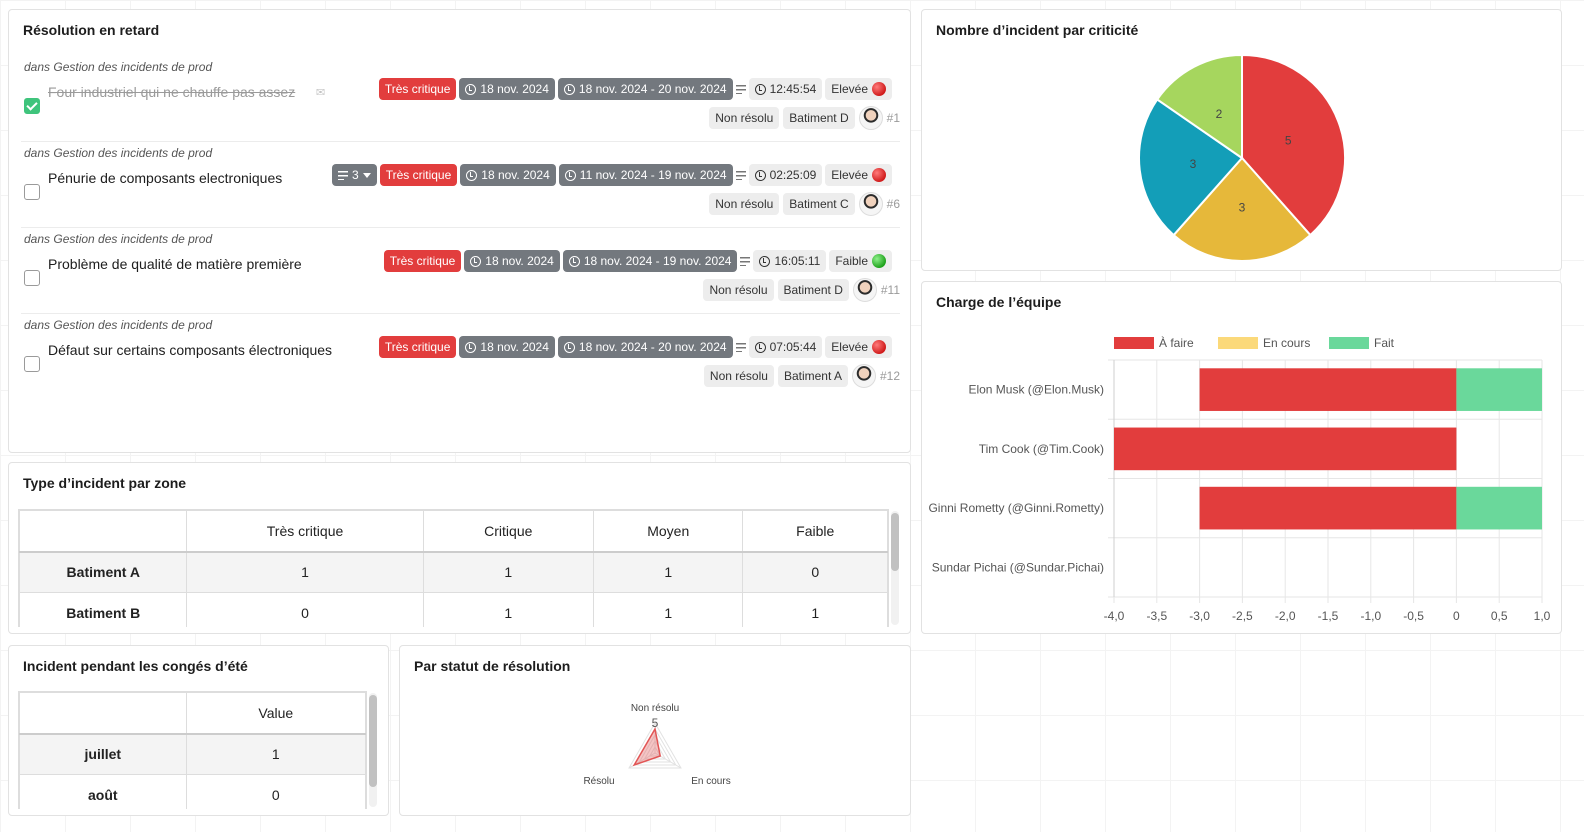  I want to click on pie-slice-label: 5, so click(1288, 140).